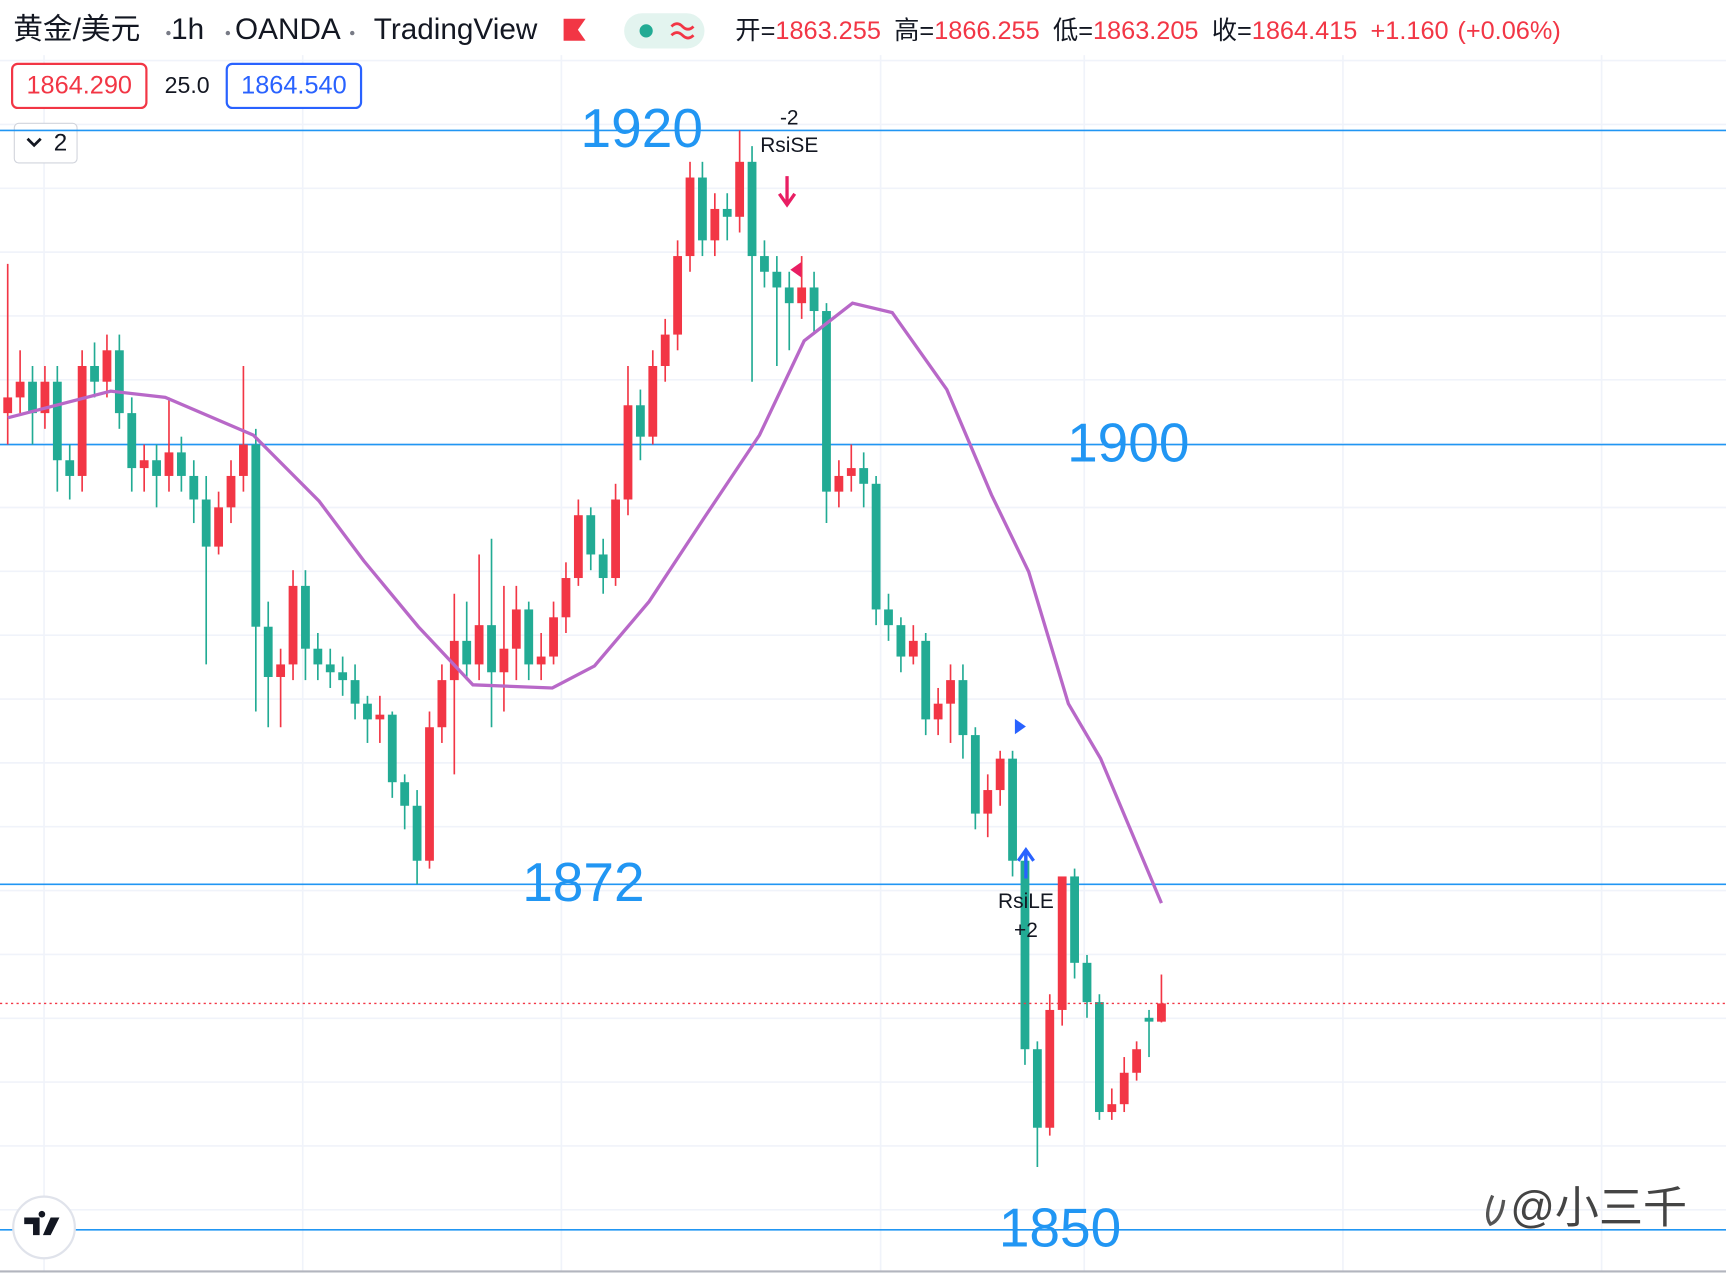  I want to click on level-label: 1920, so click(642, 128).